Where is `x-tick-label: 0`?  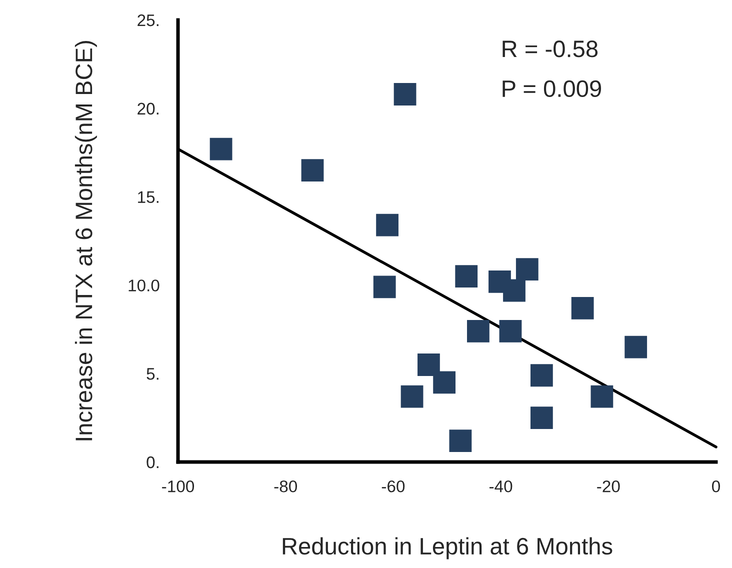 x-tick-label: 0 is located at coordinates (716, 486).